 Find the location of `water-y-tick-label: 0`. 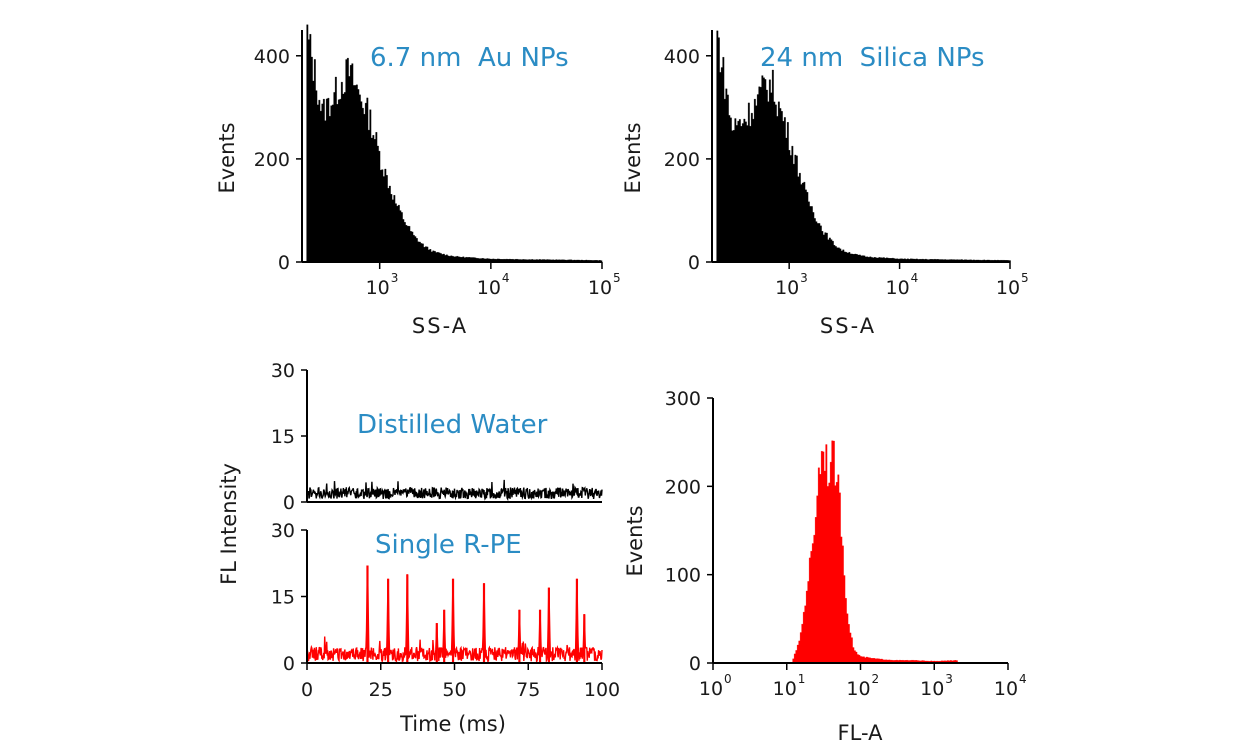

water-y-tick-label: 0 is located at coordinates (289, 503).